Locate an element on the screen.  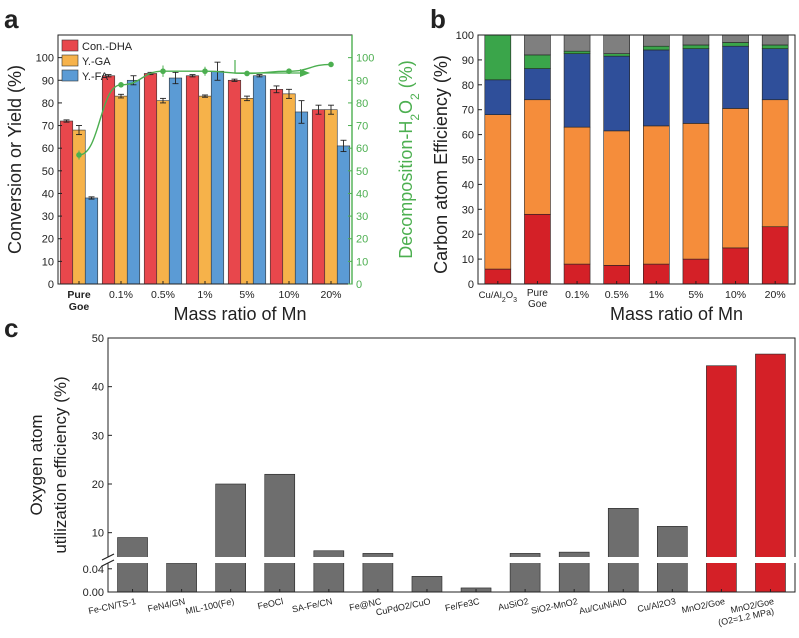
panel-b-letter: b is located at coordinates (438, 19).